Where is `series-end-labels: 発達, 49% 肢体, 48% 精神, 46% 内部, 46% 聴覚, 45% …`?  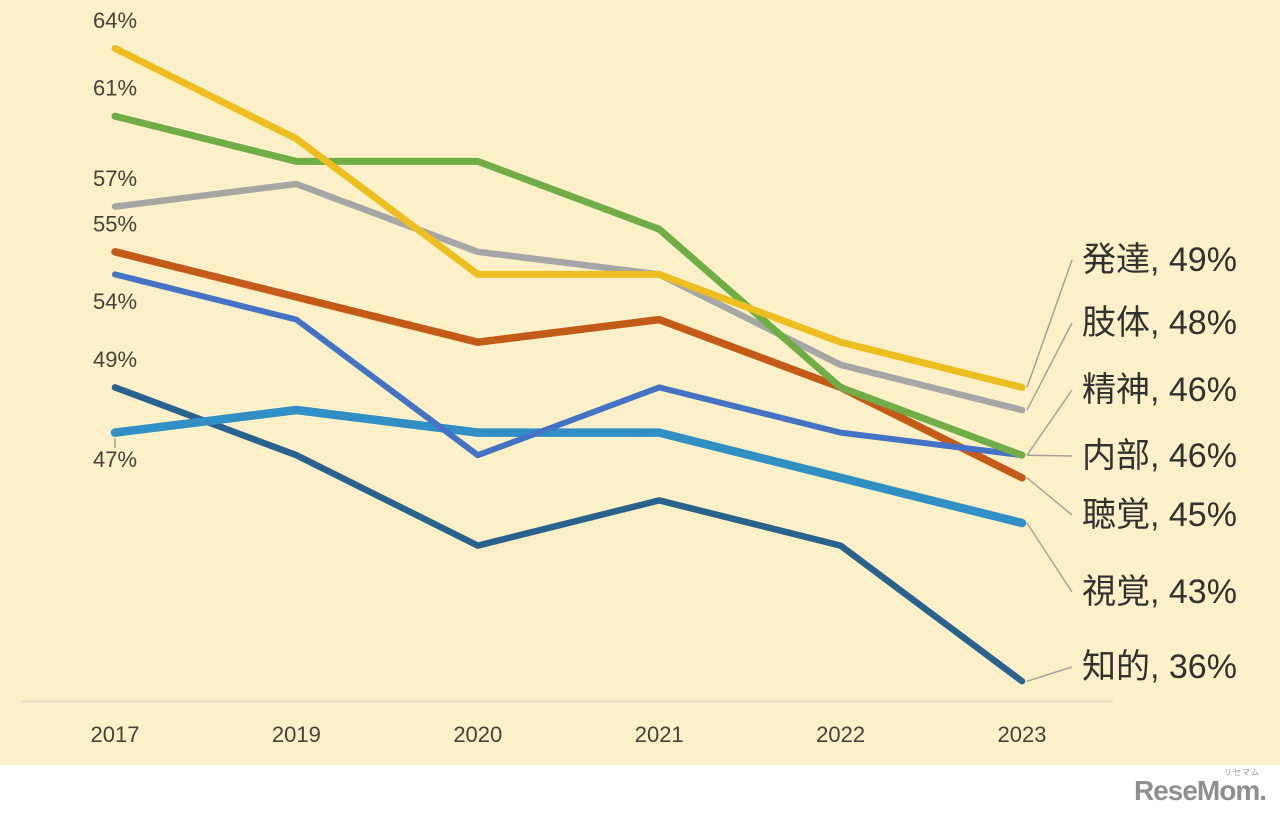 series-end-labels: 発達, 49% 肢体, 48% 精神, 46% 内部, 46% 聴覚, 45% … is located at coordinates (1159, 463).